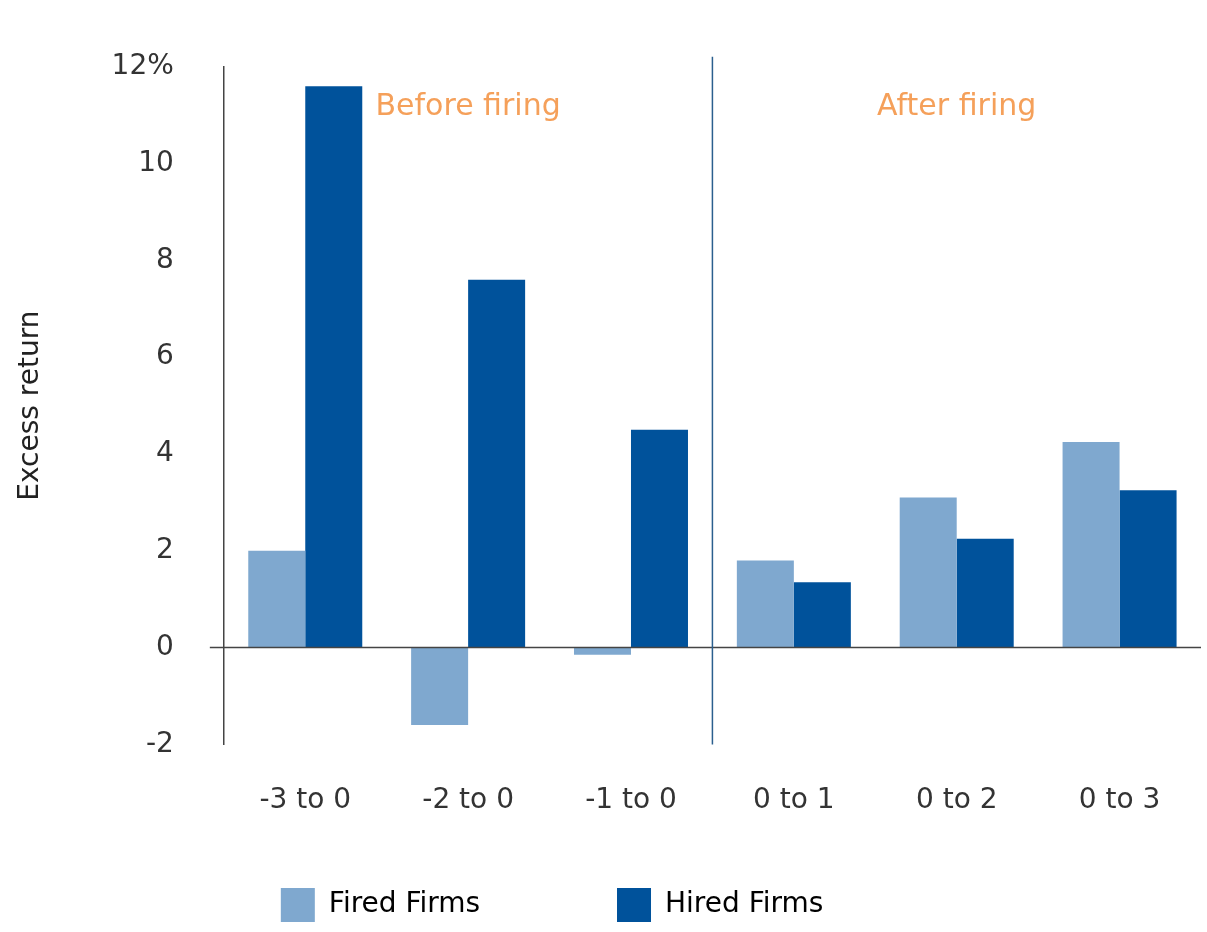  Describe the element at coordinates (165, 452) in the screenshot. I see `y-tick-label: 4` at that location.